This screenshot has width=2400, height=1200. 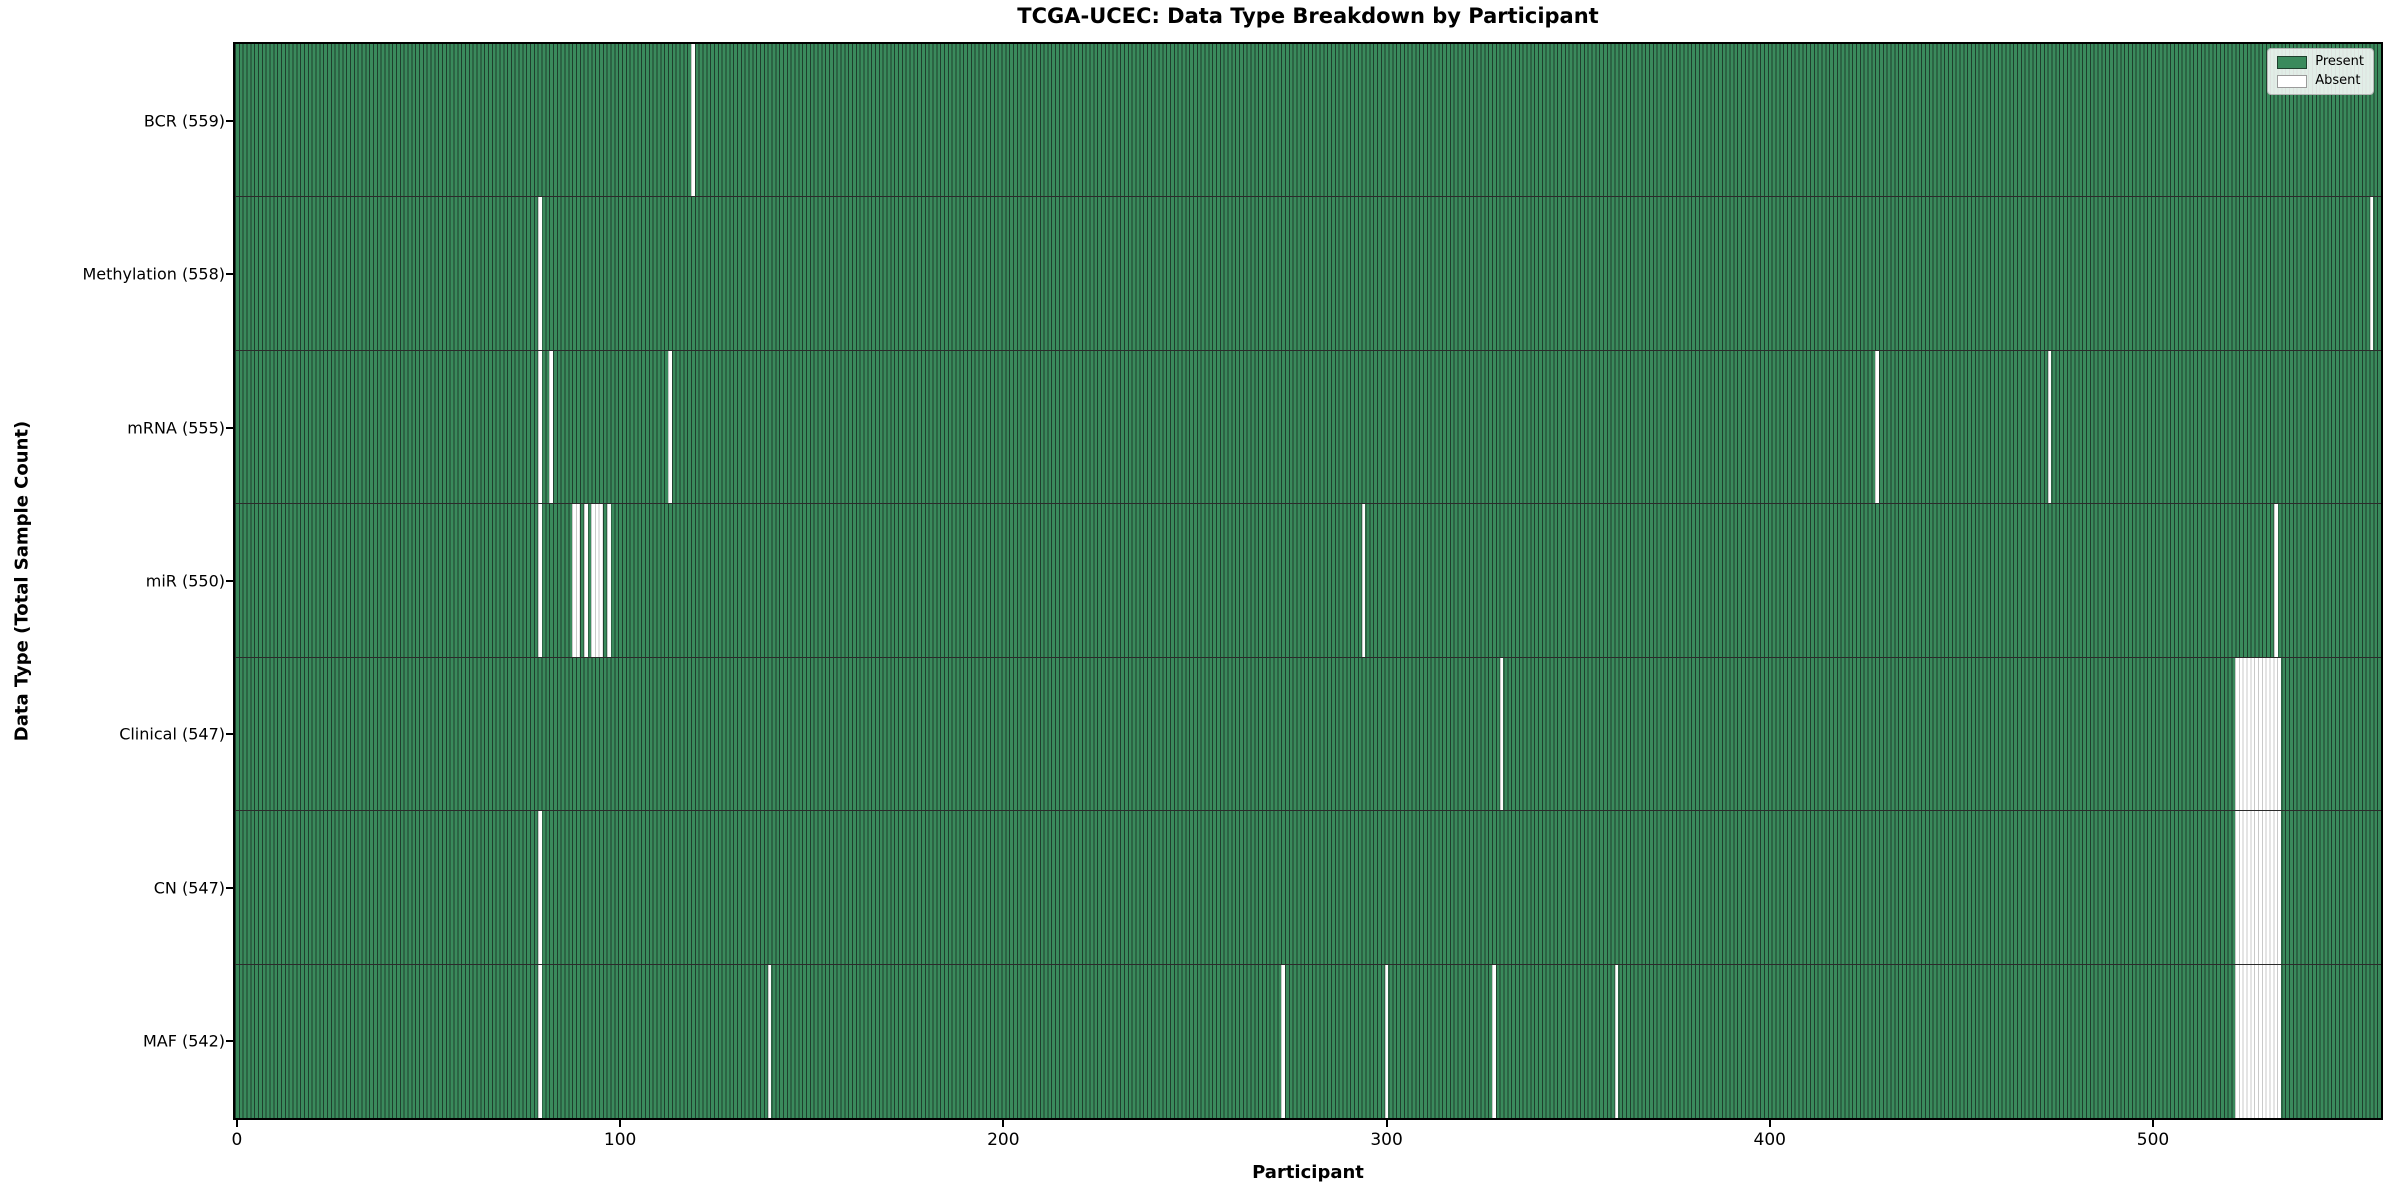 What do you see at coordinates (2153, 1140) in the screenshot?
I see `x-tick-label: 500` at bounding box center [2153, 1140].